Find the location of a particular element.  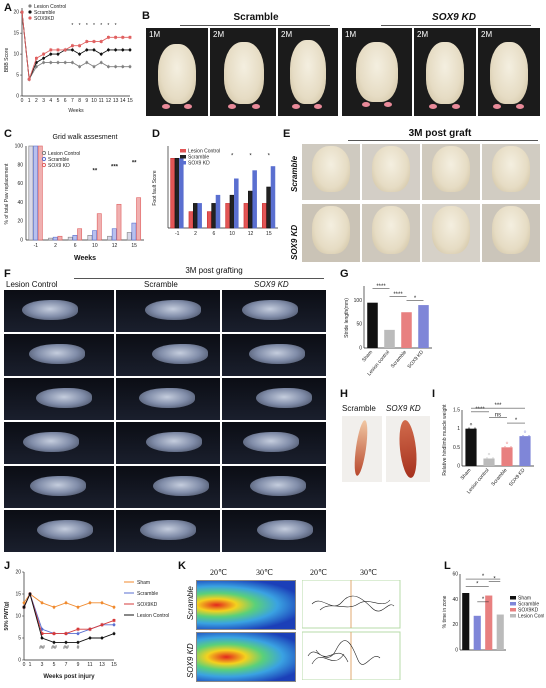

significance-mark: ** is located at coordinates (134, 163).